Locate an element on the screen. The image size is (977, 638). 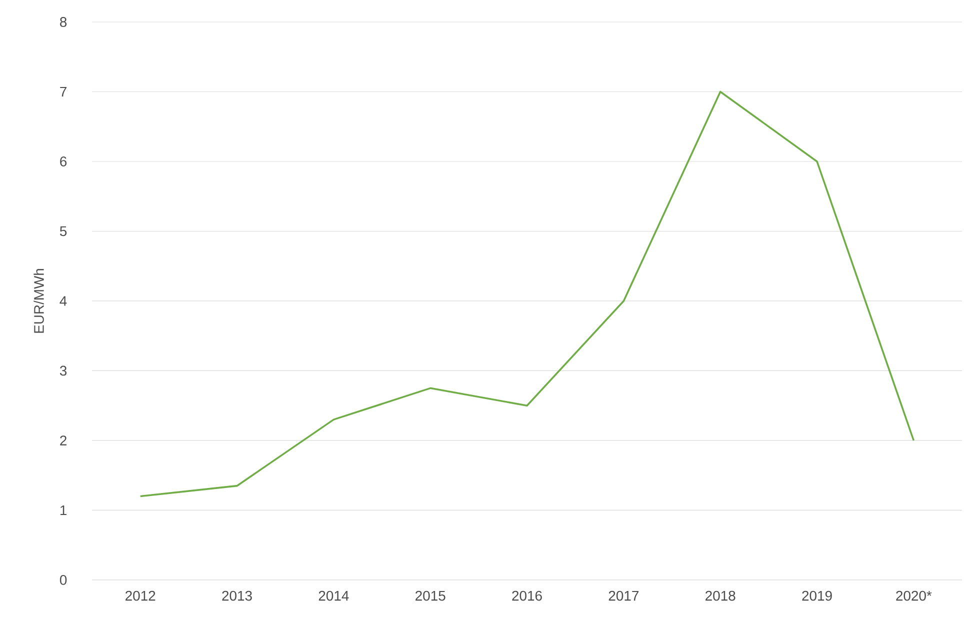
x-tick-label: 2016 is located at coordinates (527, 595).